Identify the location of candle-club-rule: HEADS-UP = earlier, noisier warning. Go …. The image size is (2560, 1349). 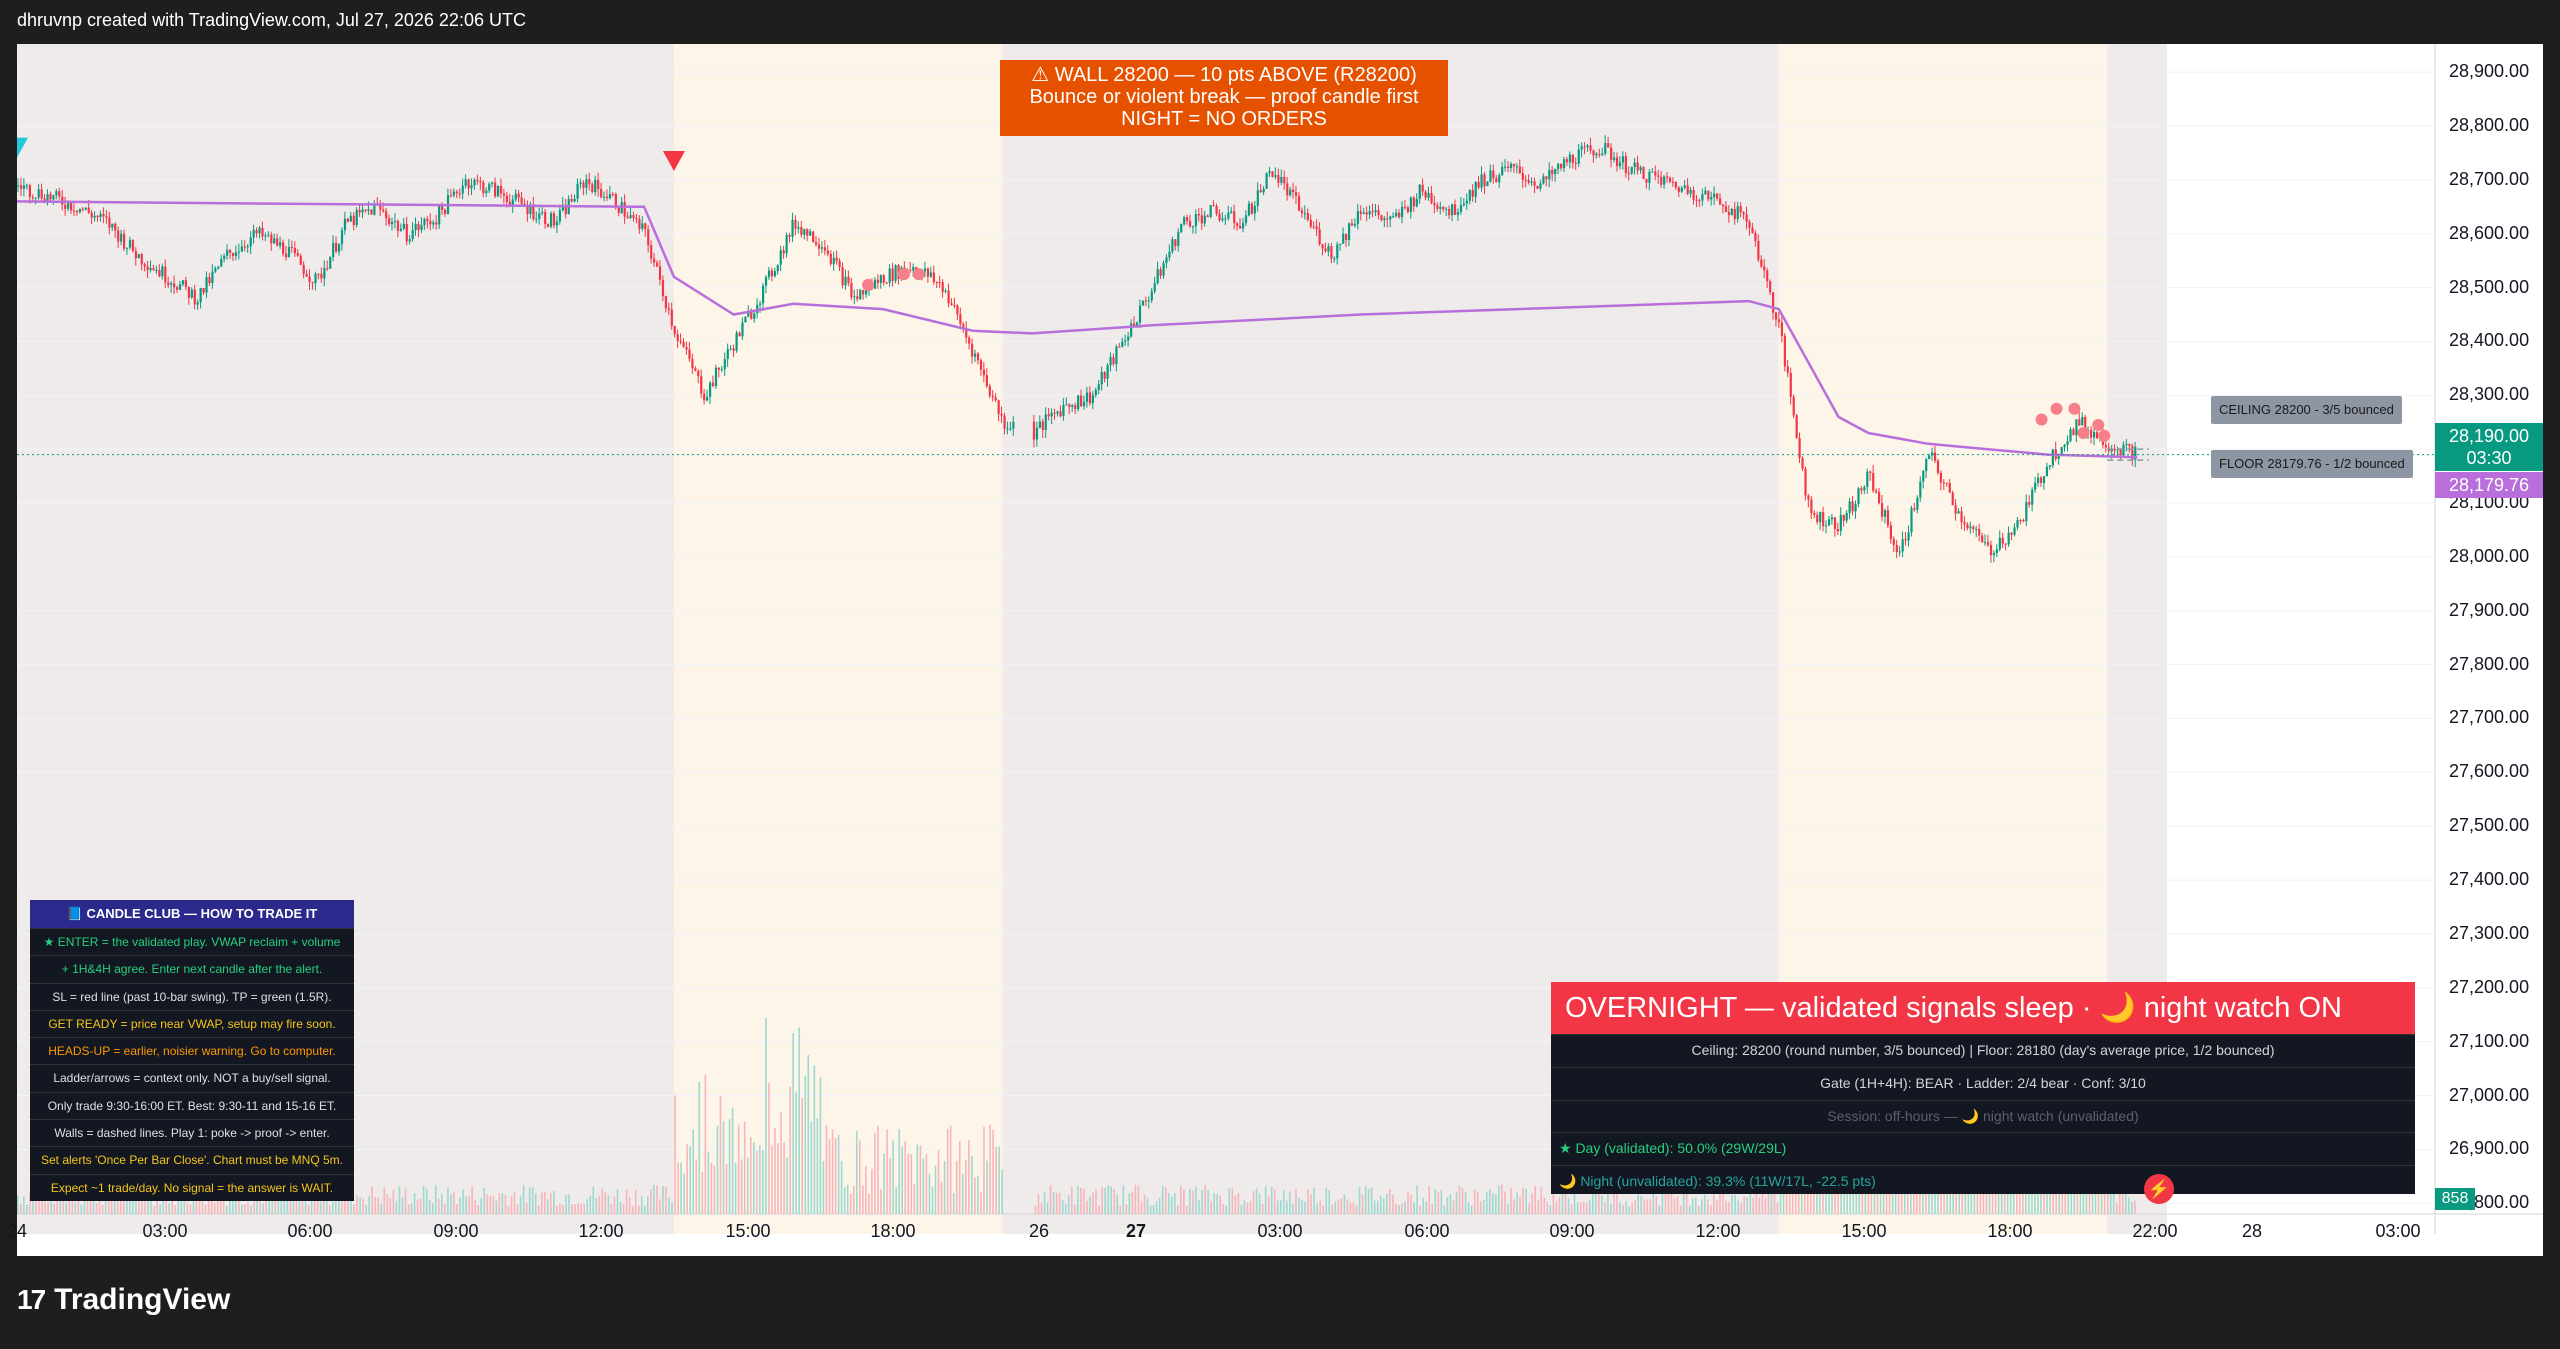
(192, 1050).